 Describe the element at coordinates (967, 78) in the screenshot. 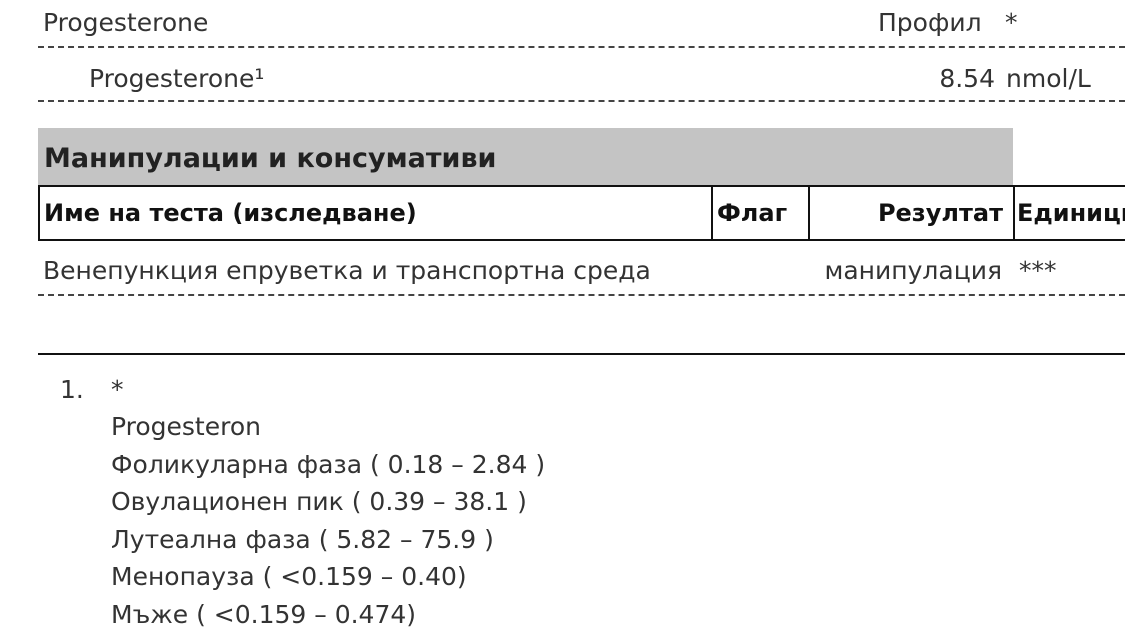

I see `result-value: 8.54` at that location.